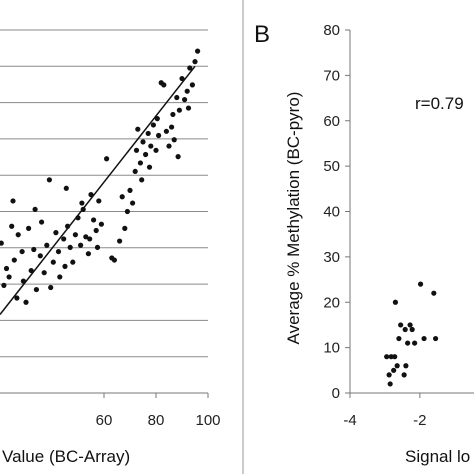 Image resolution: width=474 pixels, height=474 pixels. Describe the element at coordinates (104, 420) in the screenshot. I see `x-tick-label: 60` at that location.